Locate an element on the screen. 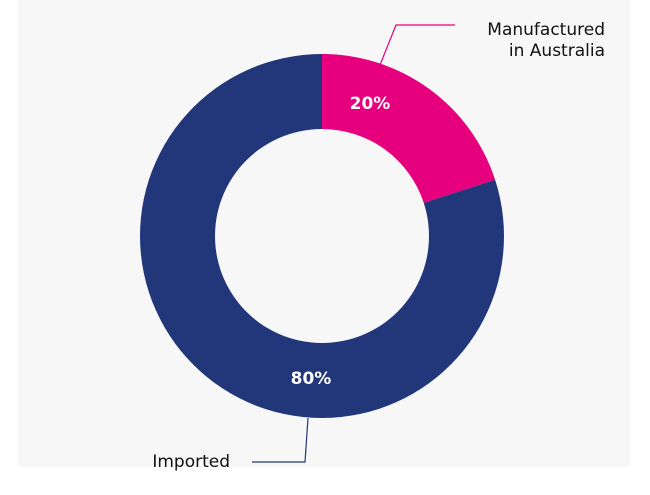  slice-manufactured-in-australia is located at coordinates (409, 128).